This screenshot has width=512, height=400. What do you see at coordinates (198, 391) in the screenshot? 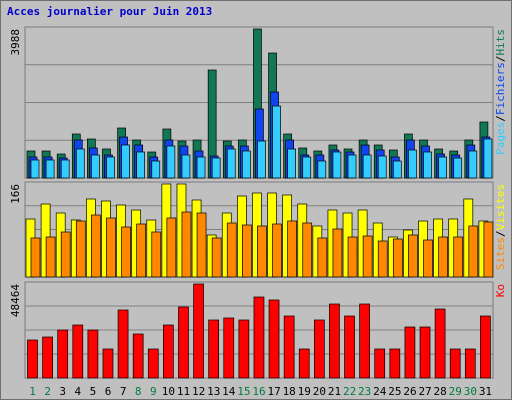
I see `x-tick-day-12: 12` at bounding box center [198, 391].